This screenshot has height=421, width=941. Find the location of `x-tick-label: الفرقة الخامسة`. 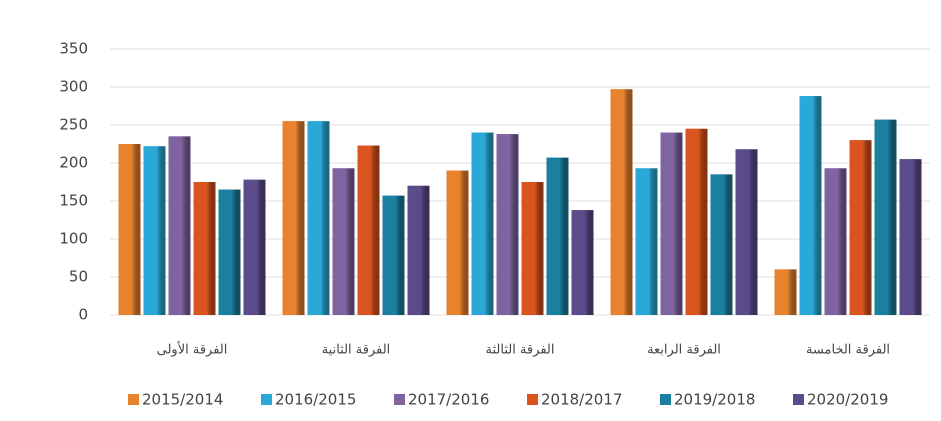

x-tick-label: الفرقة الخامسة is located at coordinates (848, 350).